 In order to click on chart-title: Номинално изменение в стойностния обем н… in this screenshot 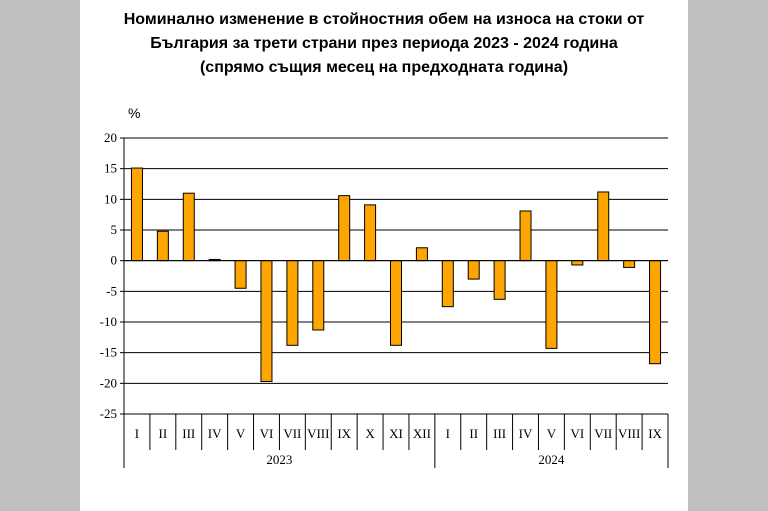, I will do `click(384, 44)`.